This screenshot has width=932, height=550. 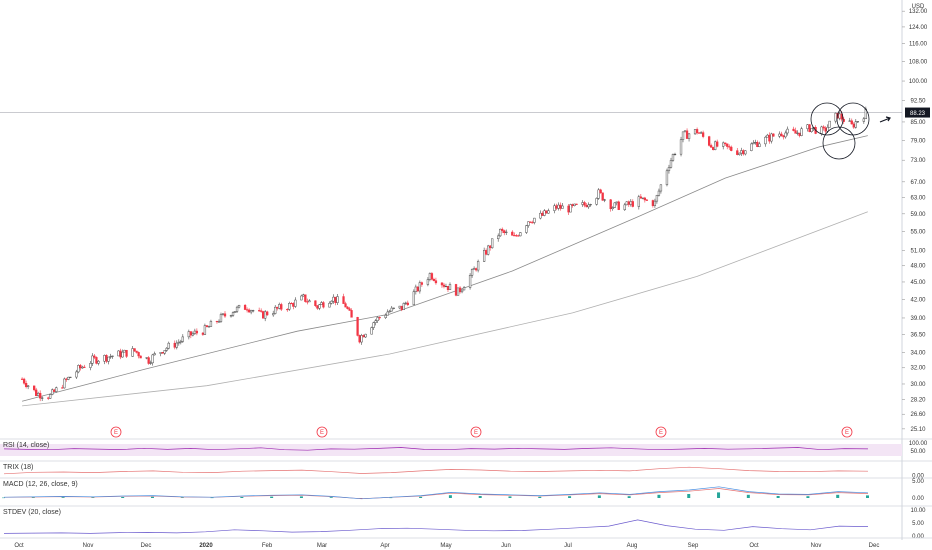 I want to click on price-tick-label: 79.00, so click(x=918, y=141).